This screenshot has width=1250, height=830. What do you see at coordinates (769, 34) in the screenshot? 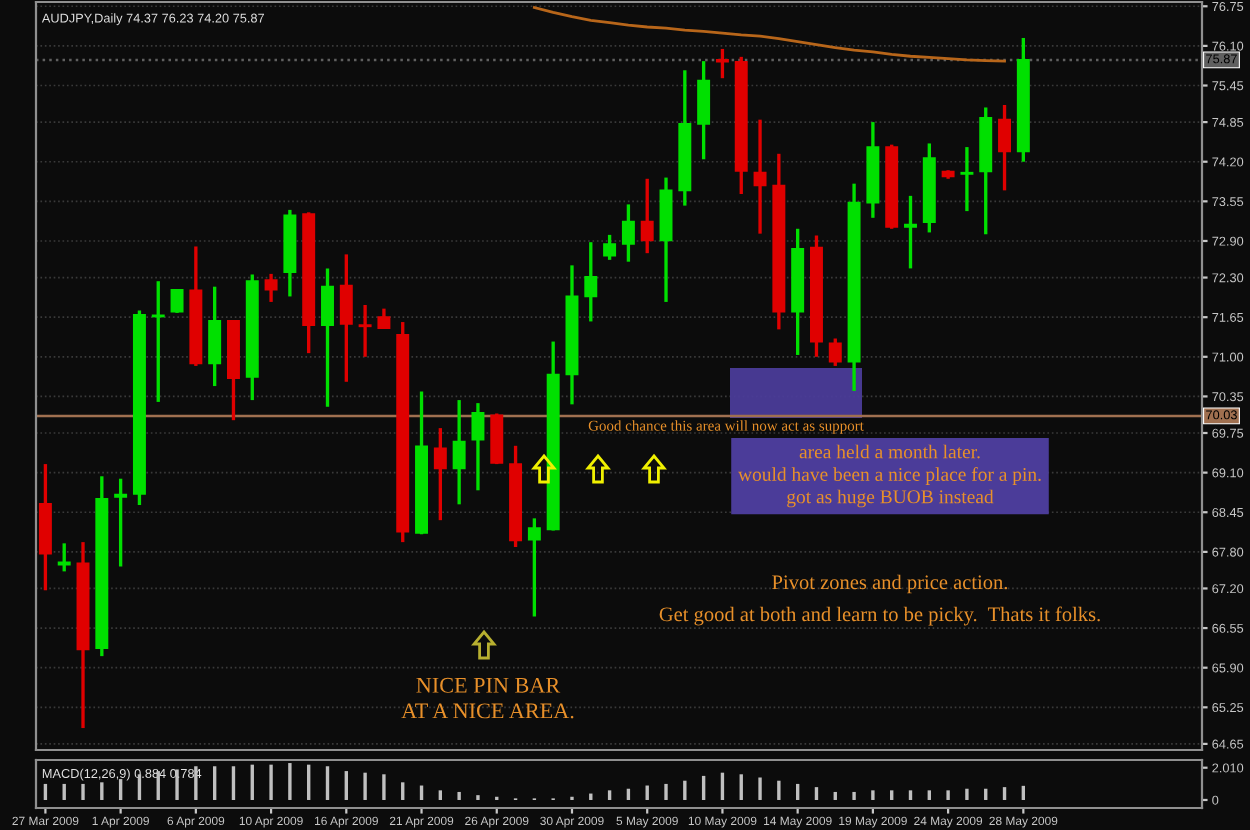
I see `line-series` at bounding box center [769, 34].